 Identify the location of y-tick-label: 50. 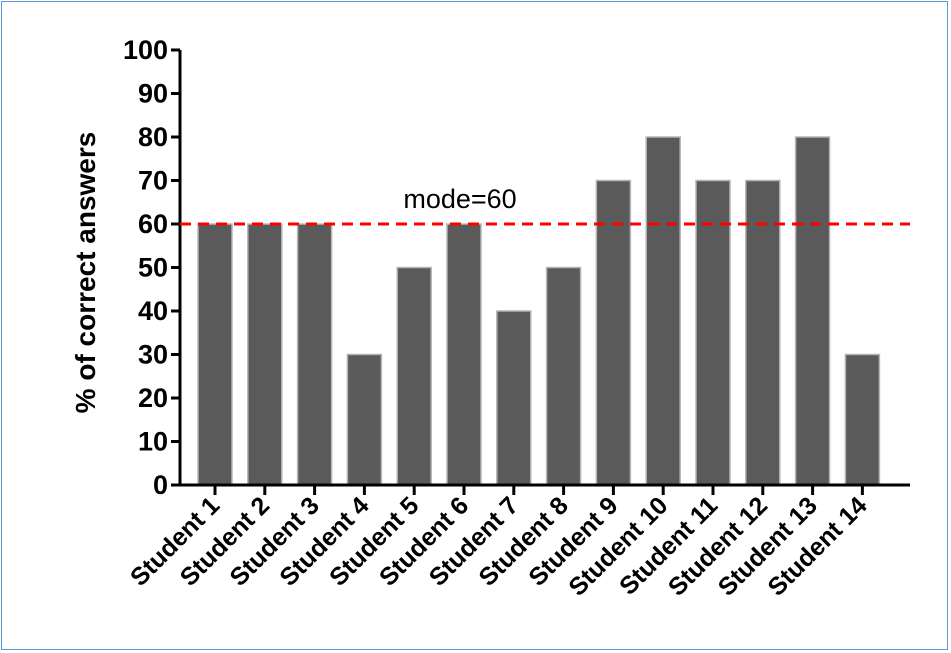
(153, 268).